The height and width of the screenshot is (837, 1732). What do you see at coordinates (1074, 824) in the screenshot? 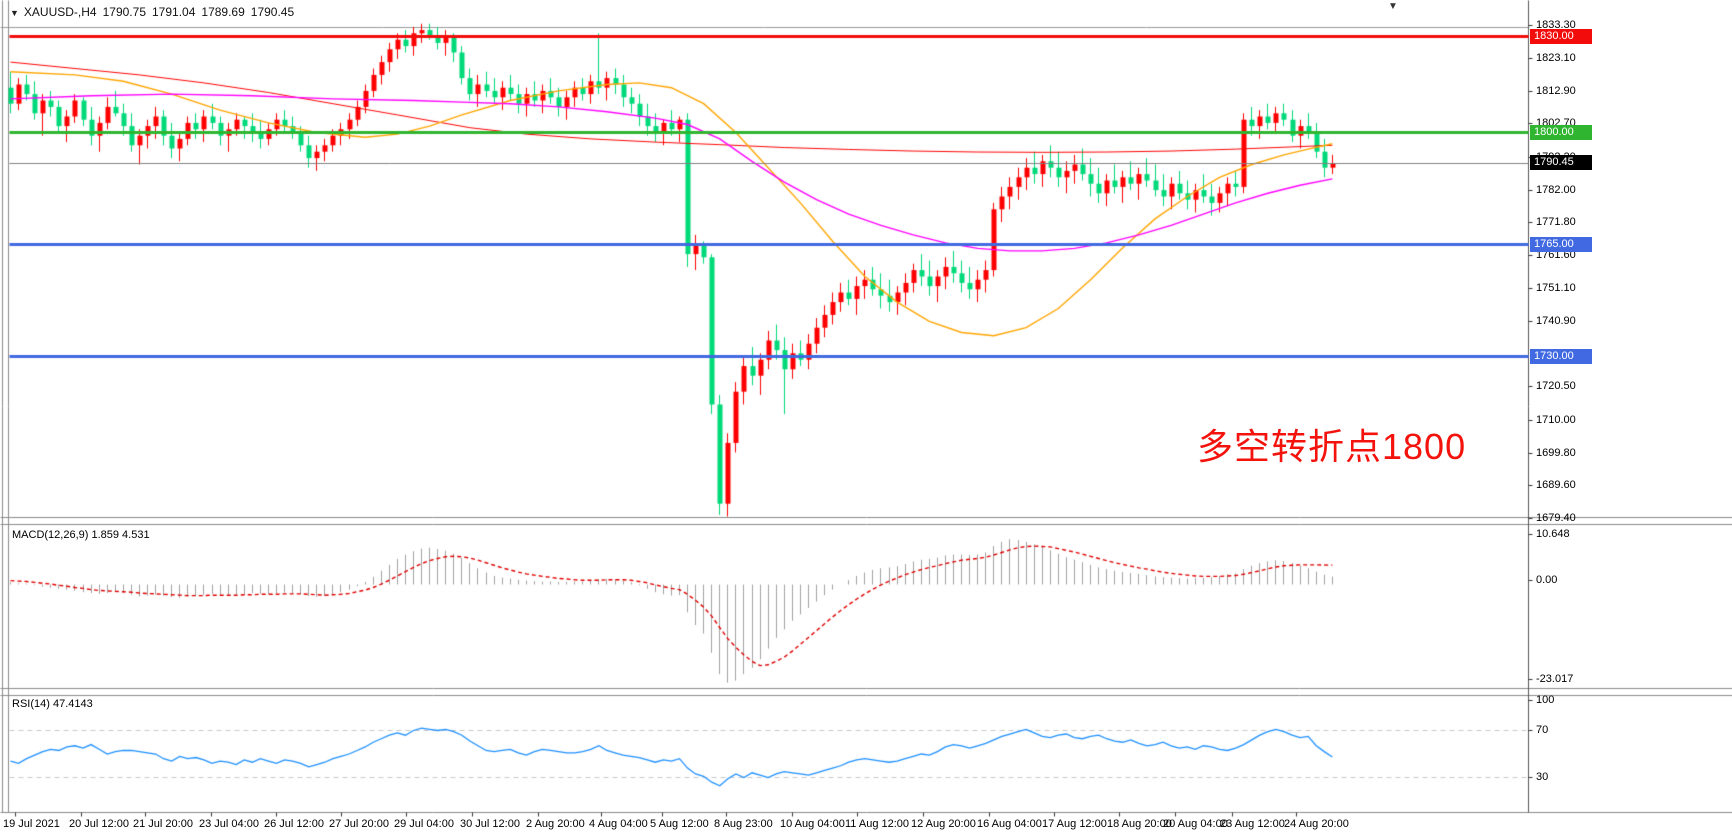
I see `time-label: 17 Aug 12:00` at bounding box center [1074, 824].